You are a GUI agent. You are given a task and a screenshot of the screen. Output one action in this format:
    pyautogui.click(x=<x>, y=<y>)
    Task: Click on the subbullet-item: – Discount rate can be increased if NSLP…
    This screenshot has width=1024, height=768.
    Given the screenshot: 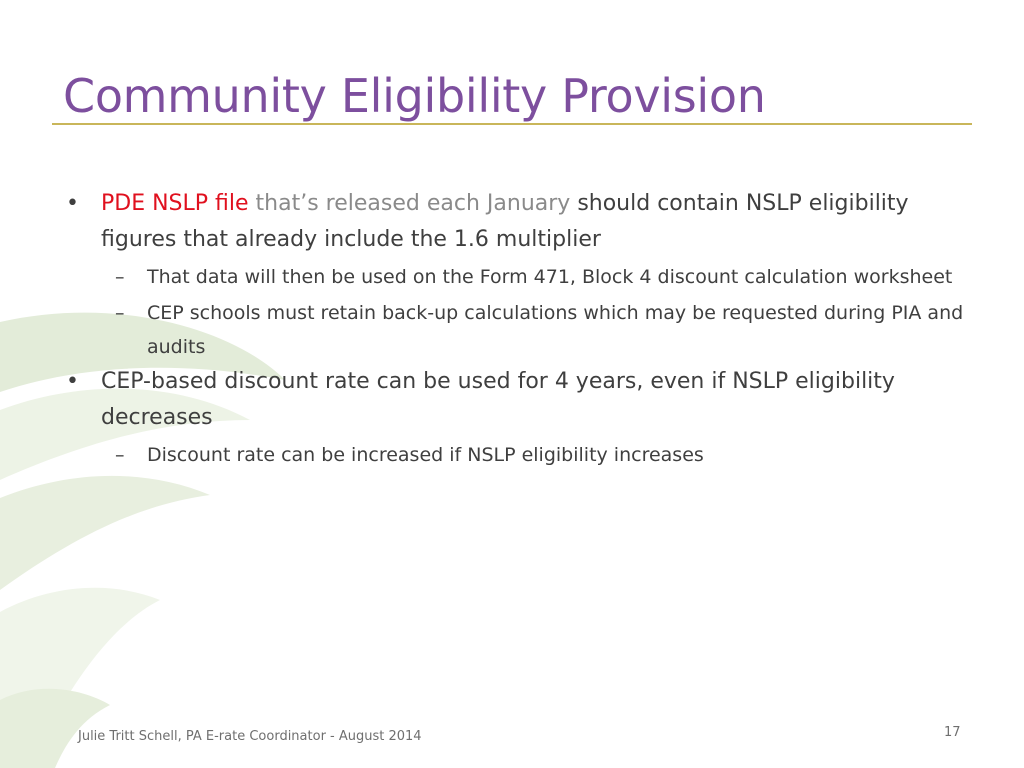 What is the action you would take?
    pyautogui.click(x=516, y=455)
    